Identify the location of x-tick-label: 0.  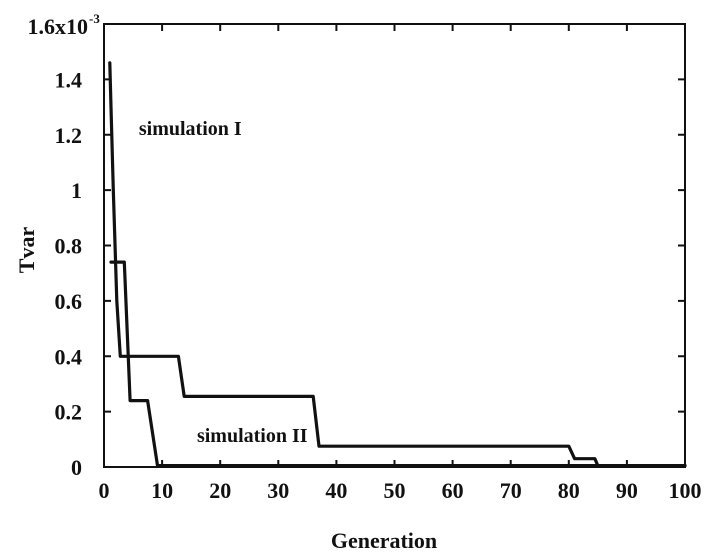
(104, 490).